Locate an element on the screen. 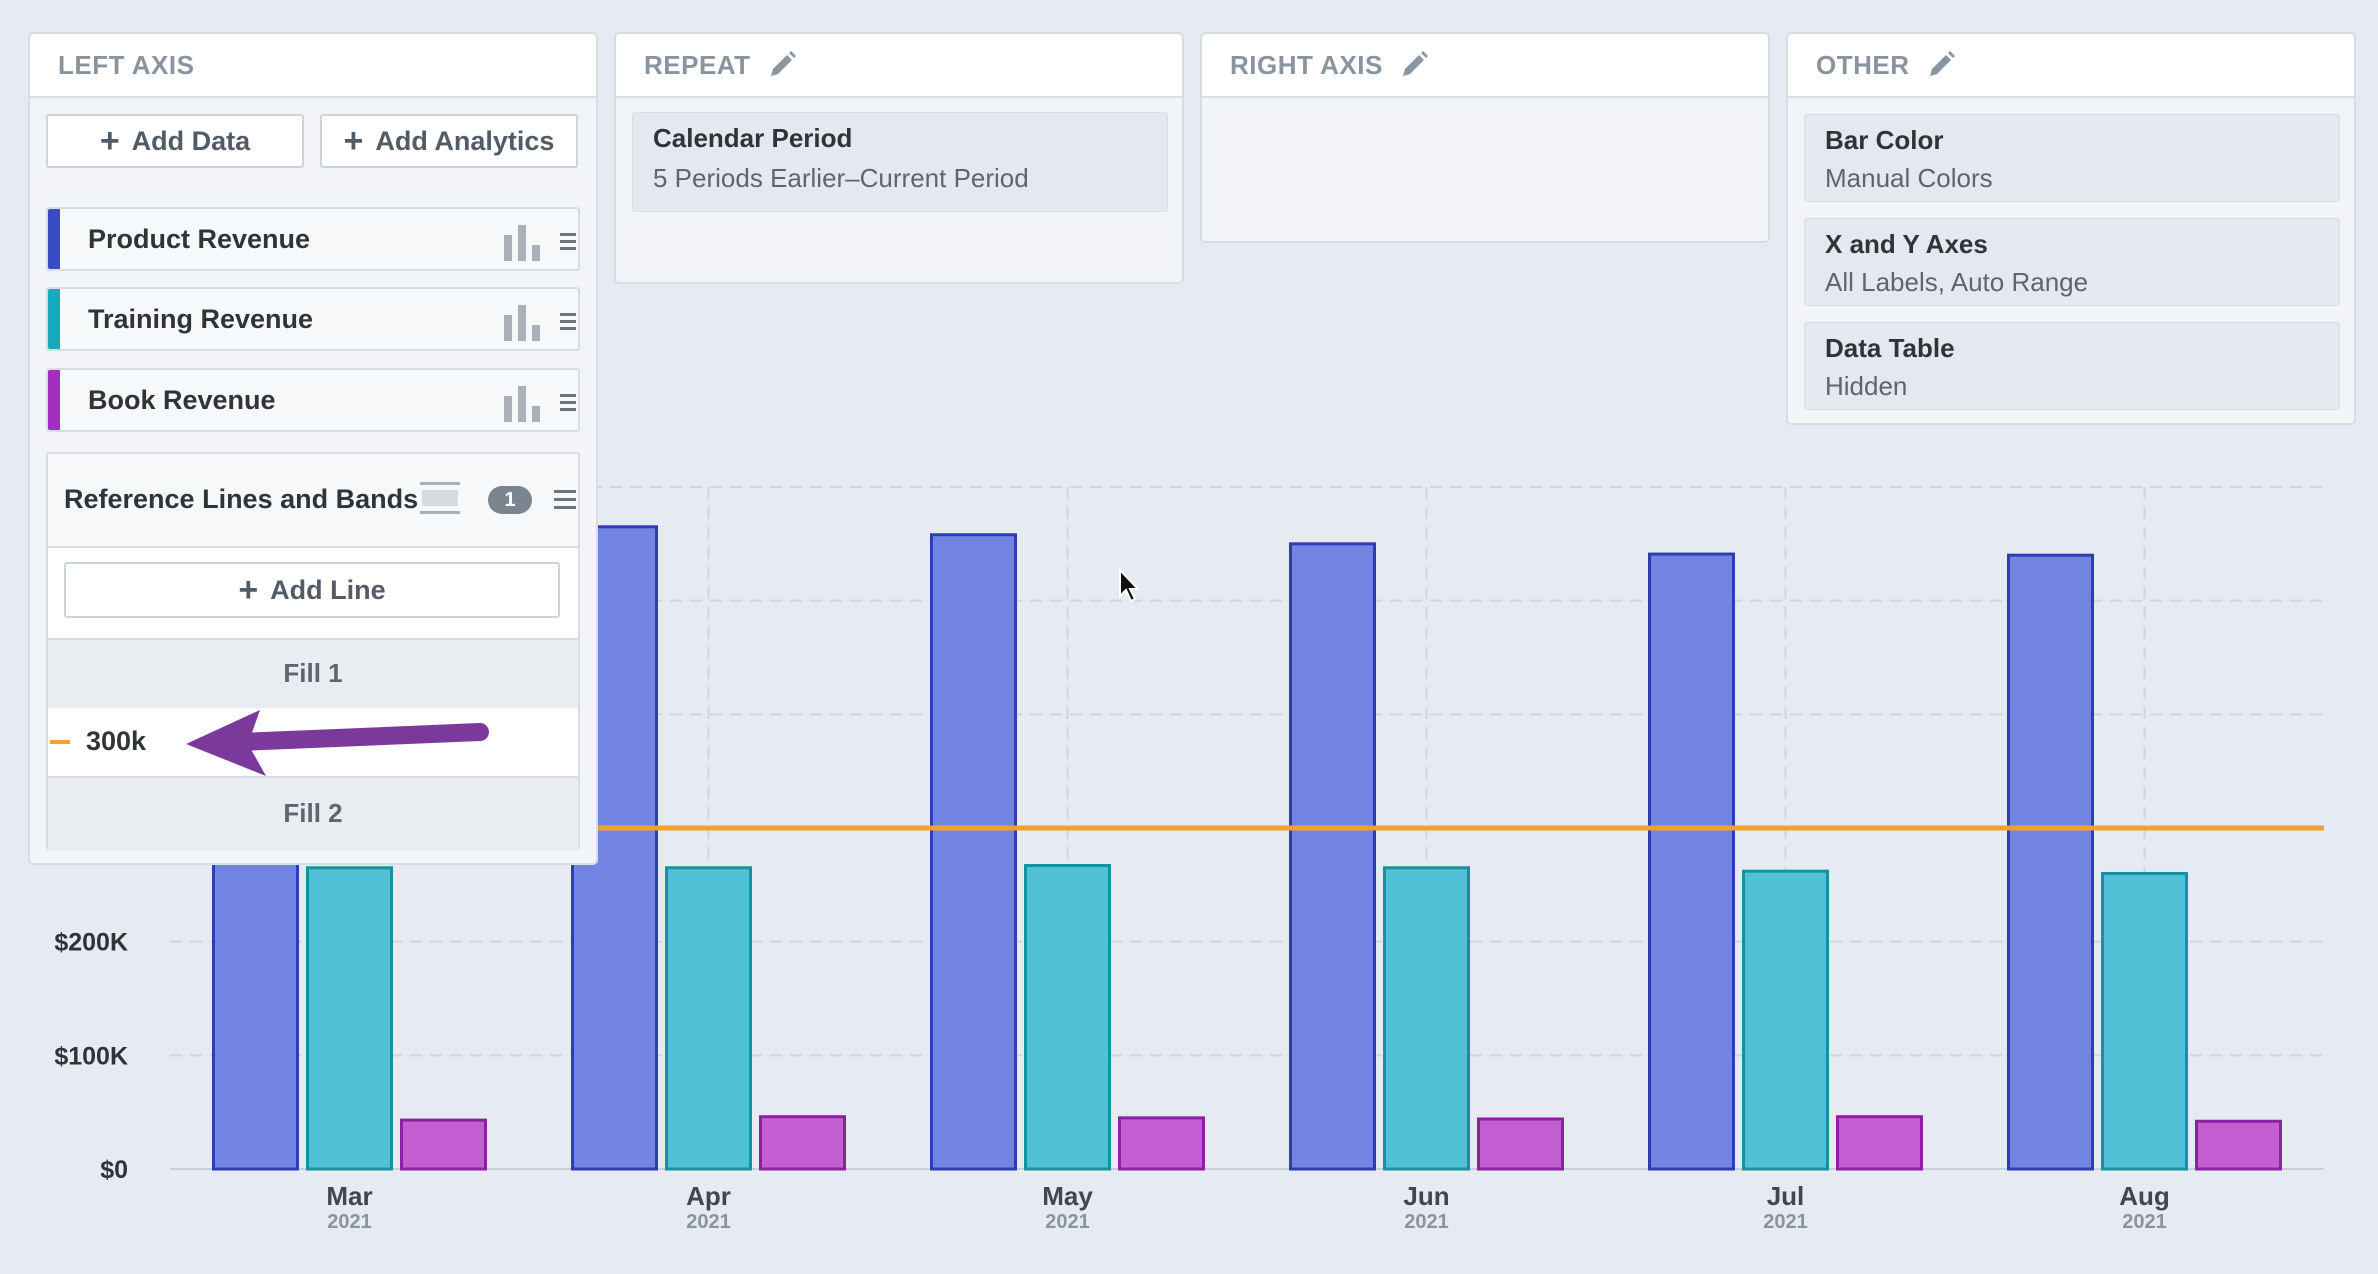 The image size is (2378, 1274). data-table-title: Data Table is located at coordinates (1890, 348).